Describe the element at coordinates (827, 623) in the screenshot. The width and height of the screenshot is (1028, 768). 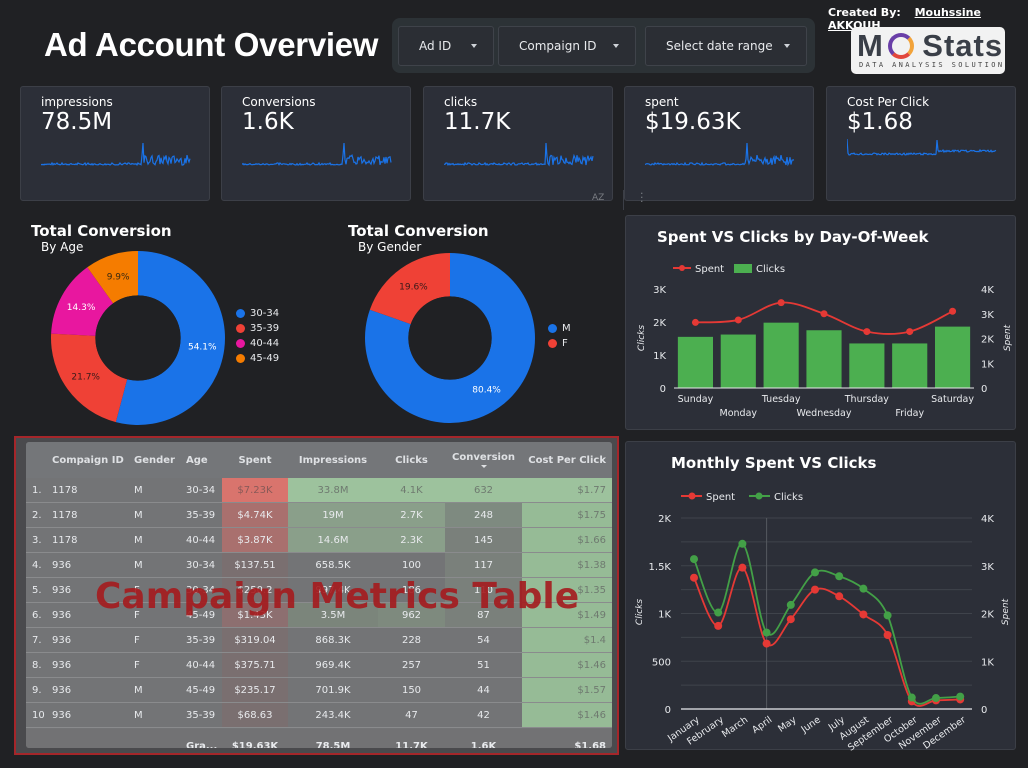
I see `clicks-line` at that location.